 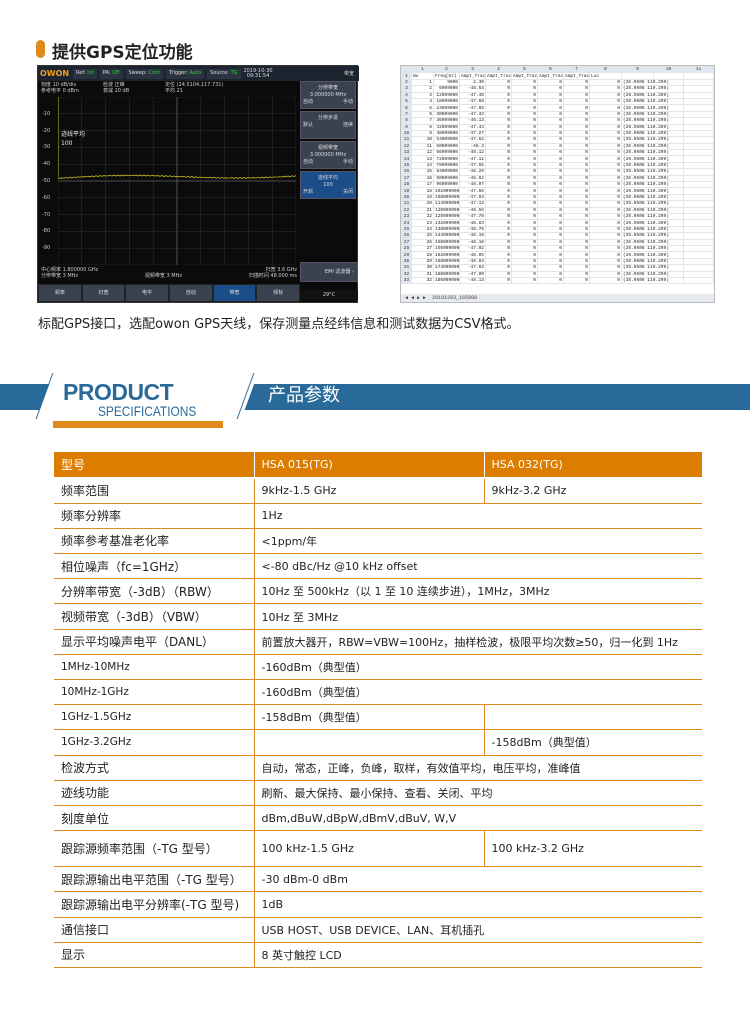 What do you see at coordinates (446, 274) in the screenshot?
I see `cell: 180009000` at bounding box center [446, 274].